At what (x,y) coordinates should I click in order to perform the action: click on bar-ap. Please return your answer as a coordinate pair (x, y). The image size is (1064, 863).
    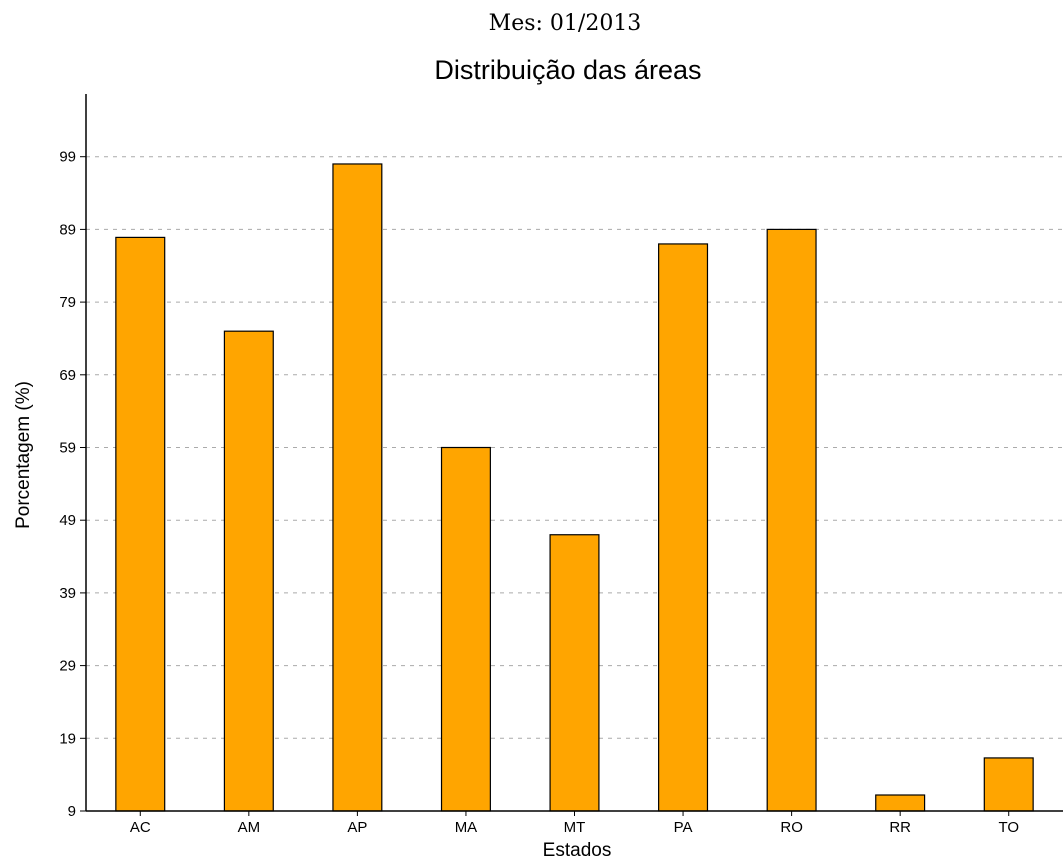
    Looking at the image, I should click on (357, 487).